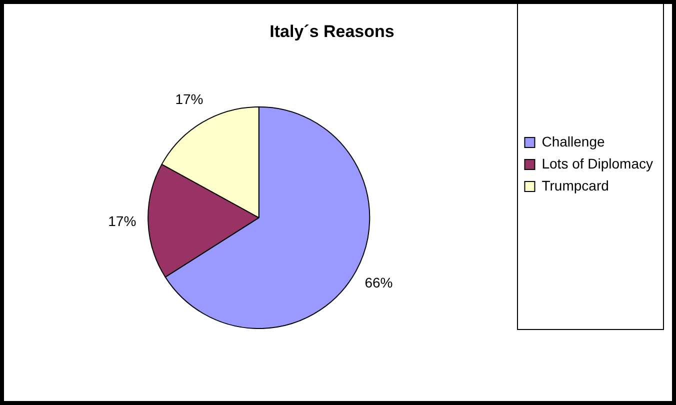  I want to click on chart-title: Italy´s Reasons, so click(332, 31).